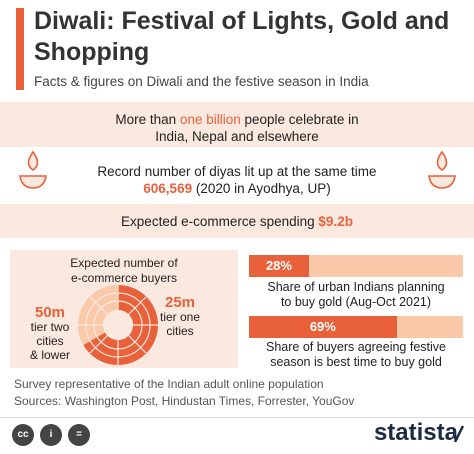 The height and width of the screenshot is (454, 474). I want to click on segment-tier-two-line2: cities, so click(50, 341).